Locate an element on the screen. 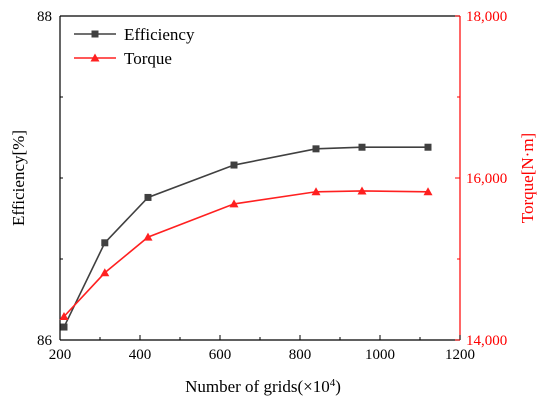 This screenshot has height=406, width=550. y-left-tick-label: 88 is located at coordinates (44, 17).